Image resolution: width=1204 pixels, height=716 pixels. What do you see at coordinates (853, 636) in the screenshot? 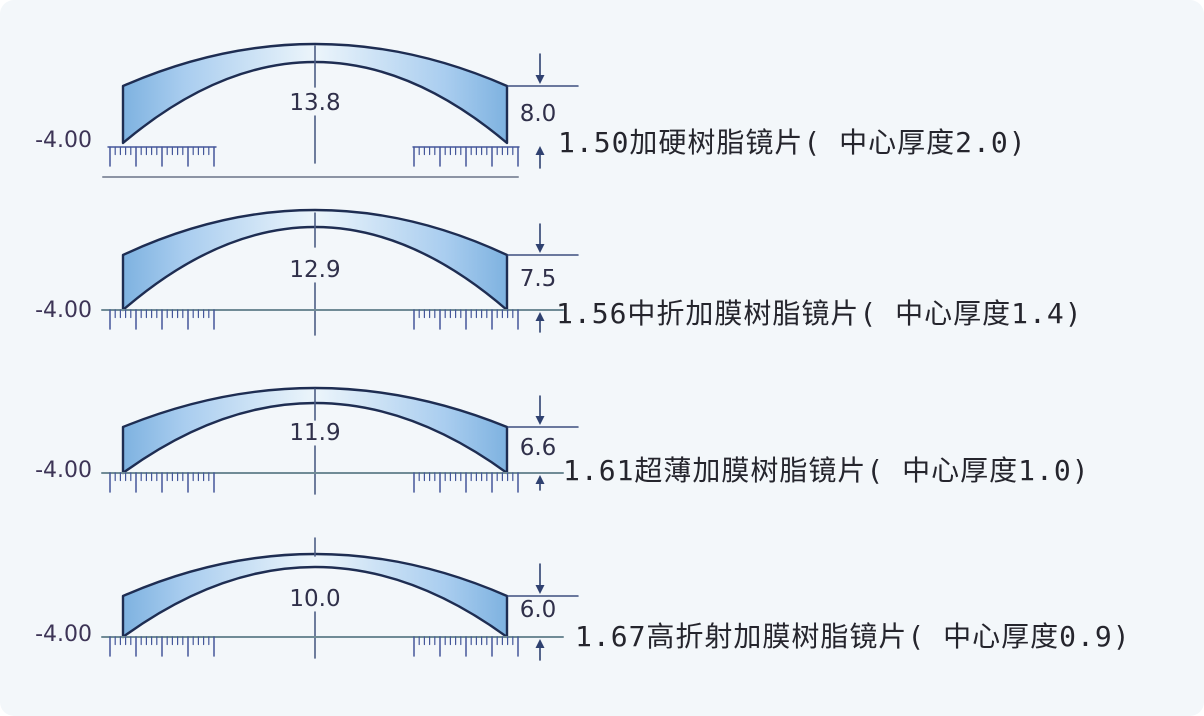
I see `lens-caption: 1.67高折射加膜树脂镜片( 中心厚度0.9)` at bounding box center [853, 636].